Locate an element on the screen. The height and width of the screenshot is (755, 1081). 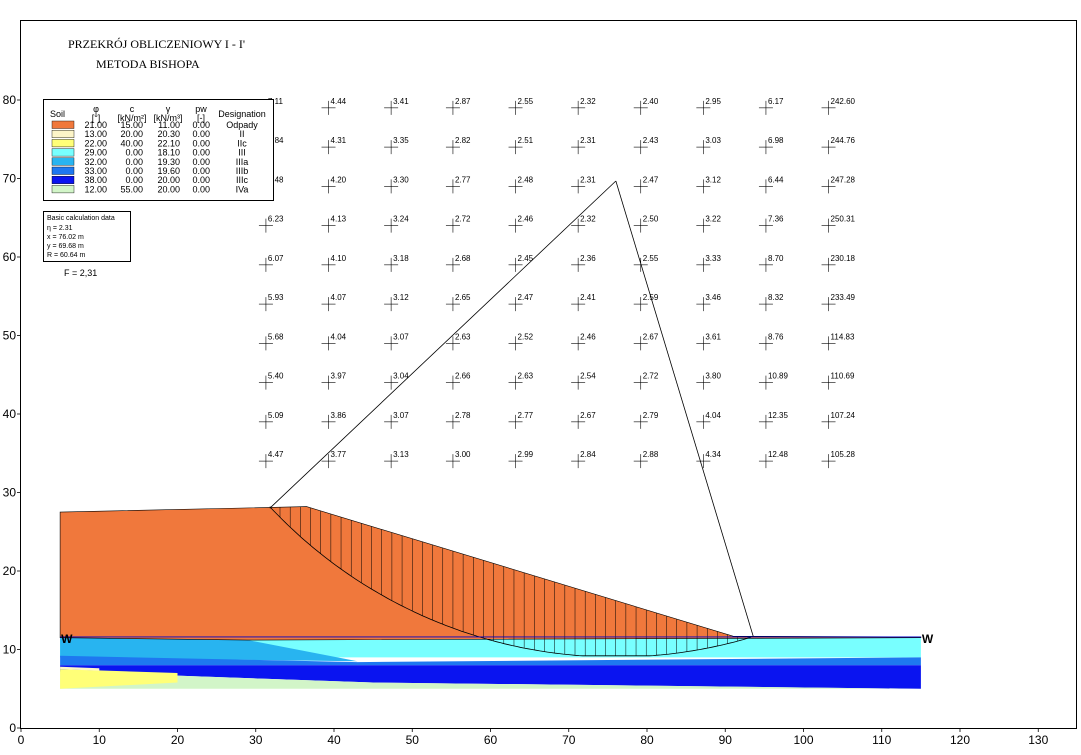
grid-value: 3.35 is located at coordinates (401, 140).